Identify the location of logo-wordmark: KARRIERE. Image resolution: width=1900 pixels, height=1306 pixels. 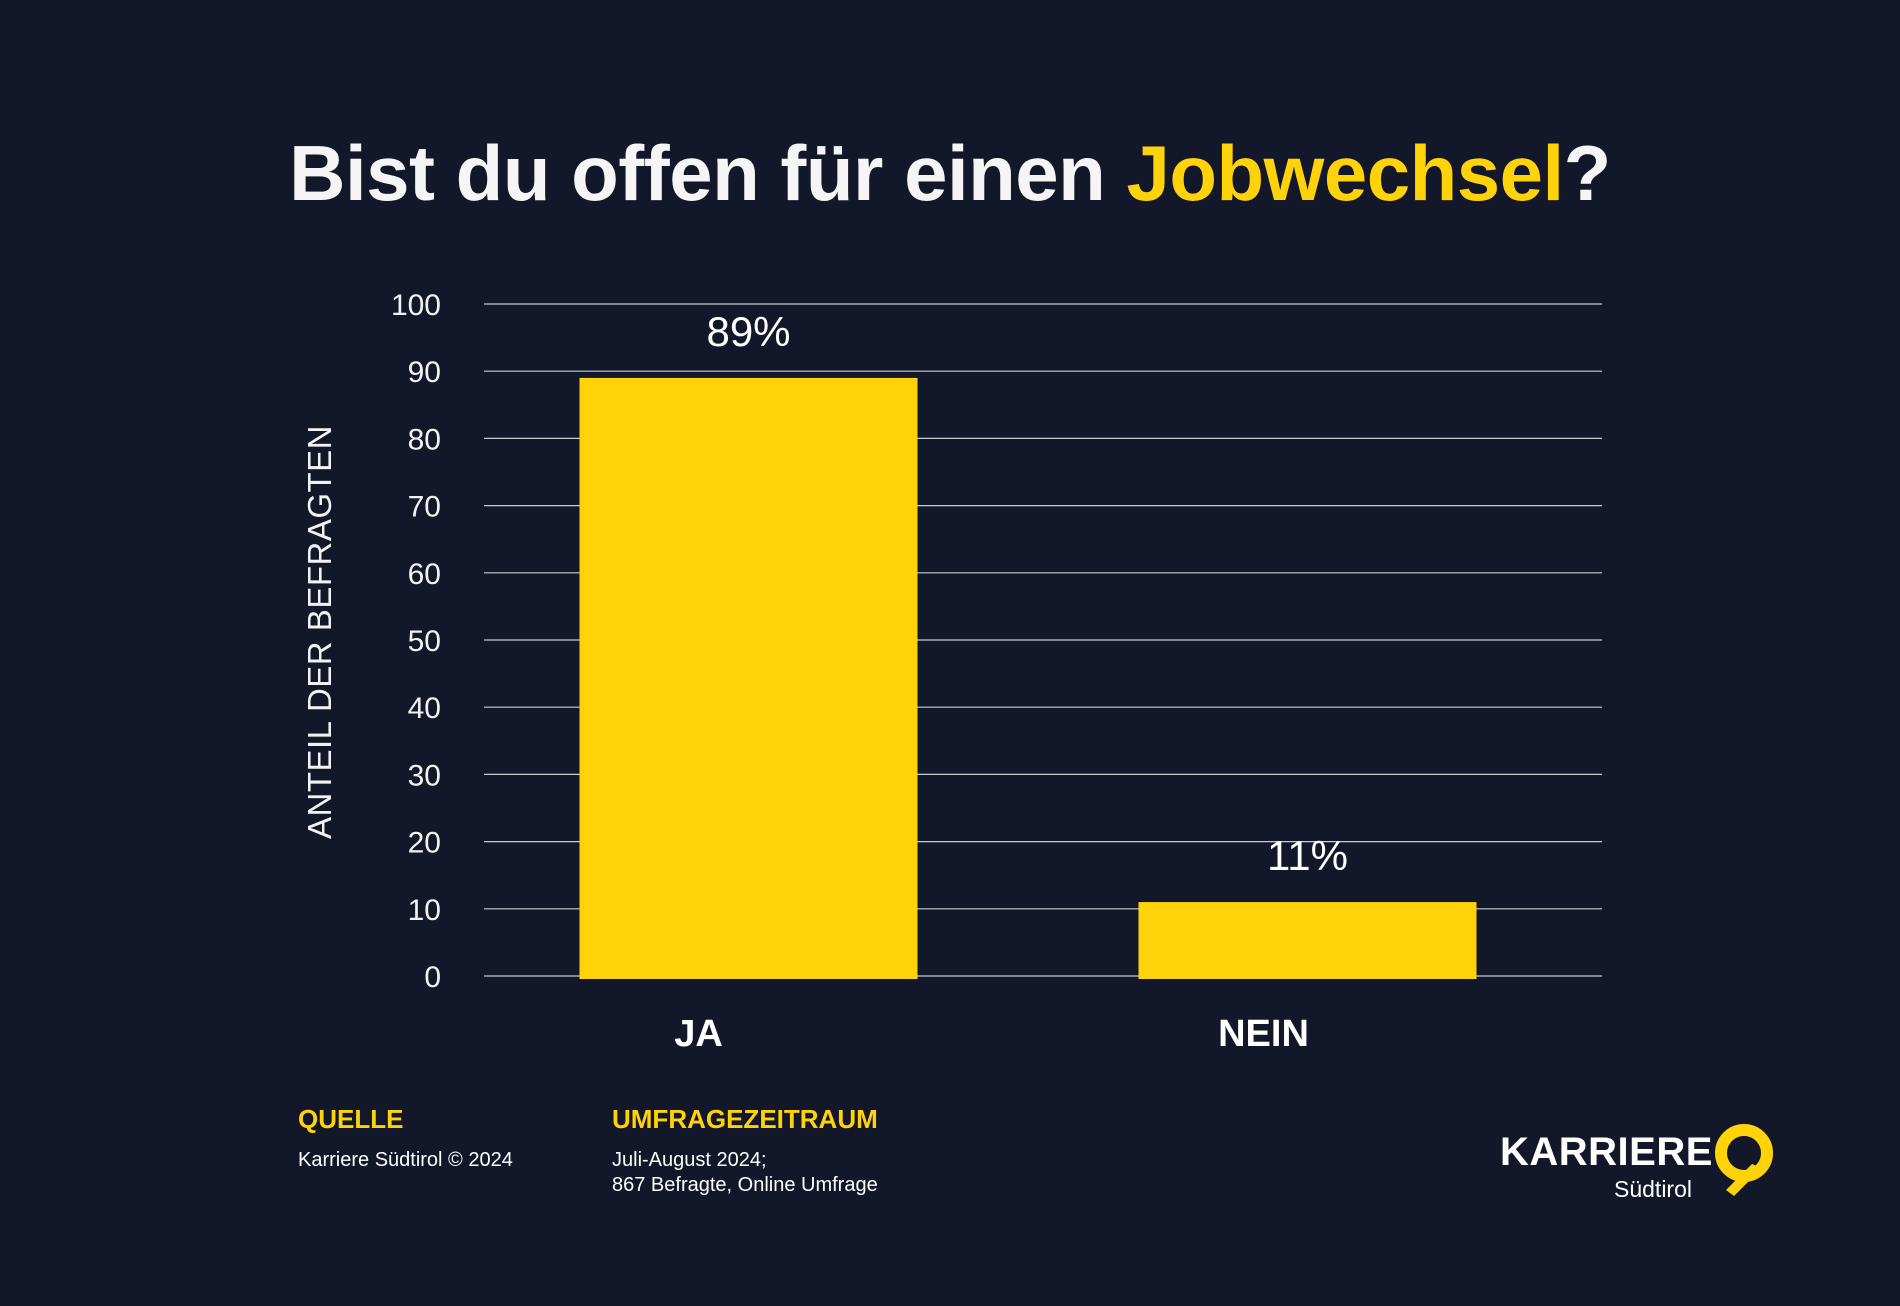
(1606, 1152).